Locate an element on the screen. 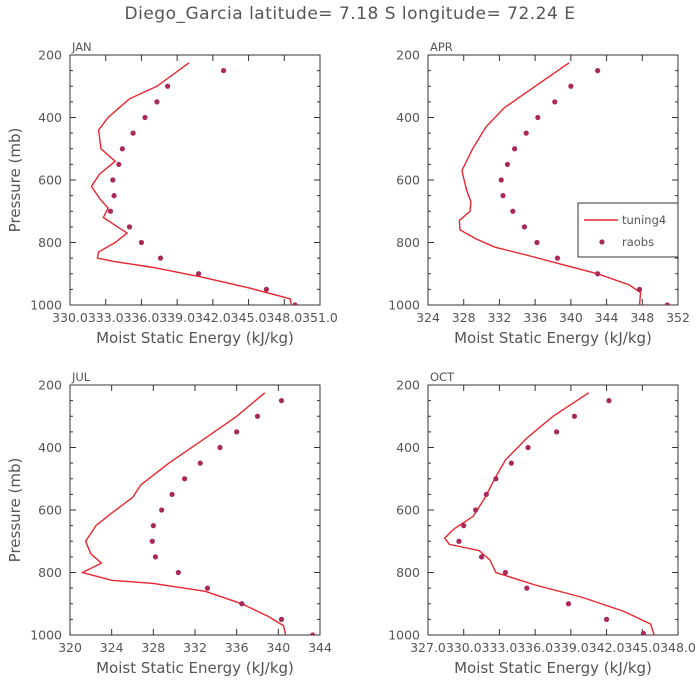 Image resolution: width=700 pixels, height=700 pixels. panel-label: OCT is located at coordinates (442, 377).